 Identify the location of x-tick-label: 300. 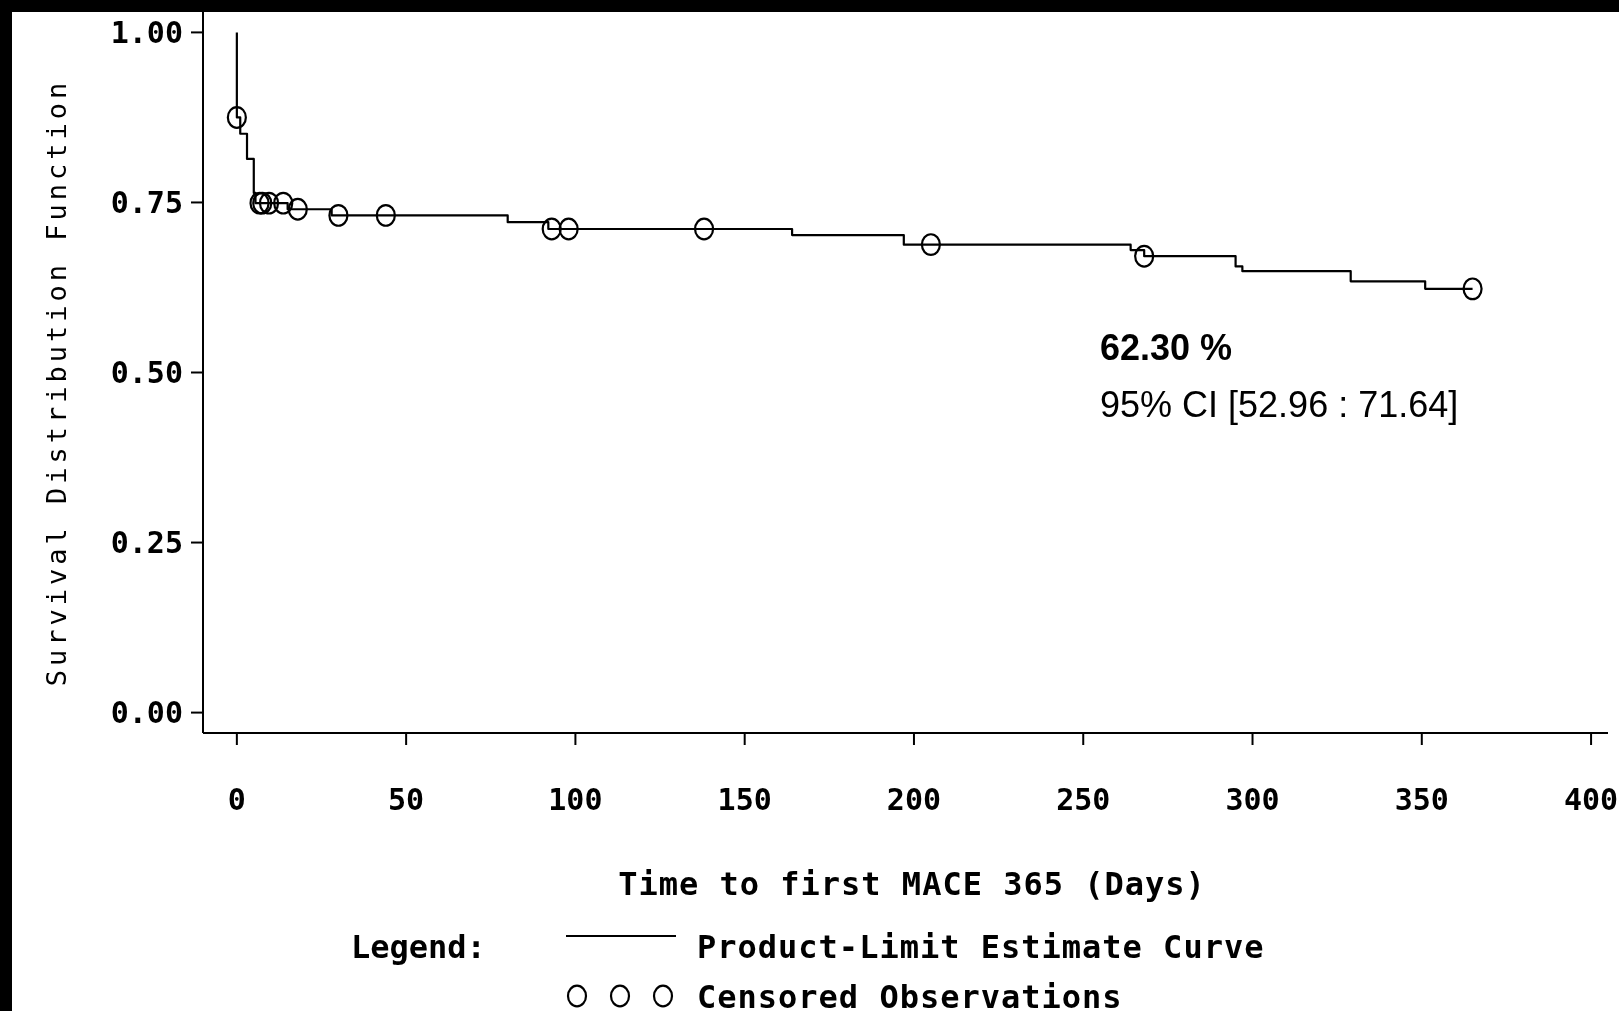
(1252, 799).